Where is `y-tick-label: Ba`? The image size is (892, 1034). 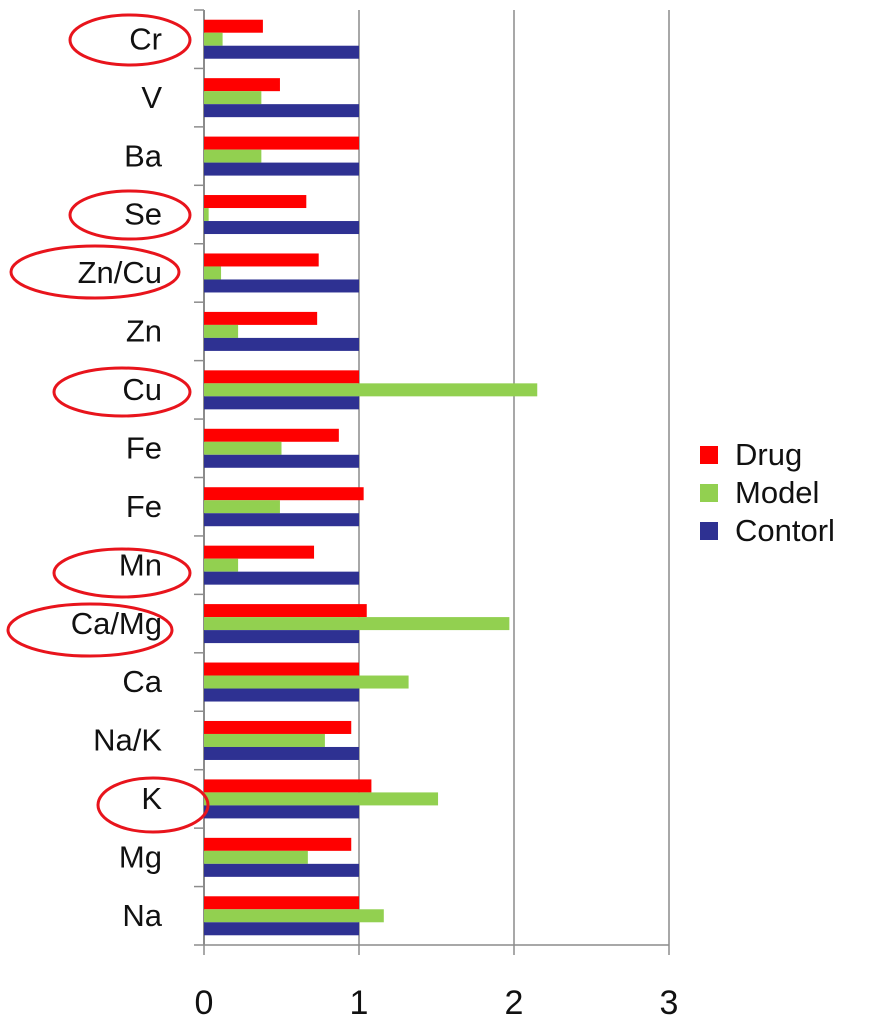 y-tick-label: Ba is located at coordinates (143, 155).